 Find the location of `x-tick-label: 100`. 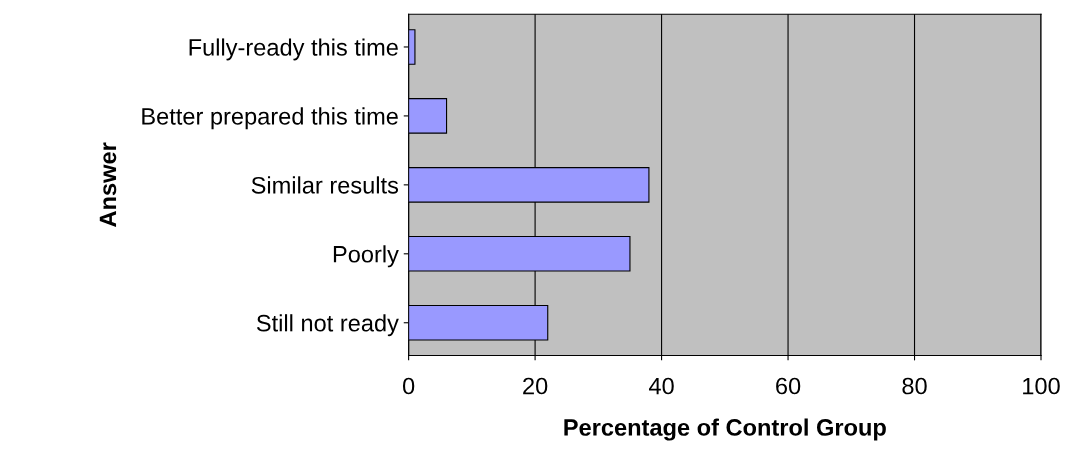

x-tick-label: 100 is located at coordinates (1041, 386).